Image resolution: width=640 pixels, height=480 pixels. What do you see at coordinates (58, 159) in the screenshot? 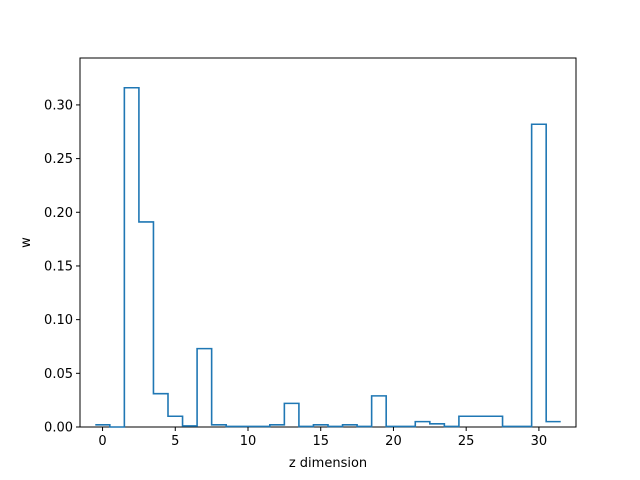
I see `y-tick-label: 0.25` at bounding box center [58, 159].